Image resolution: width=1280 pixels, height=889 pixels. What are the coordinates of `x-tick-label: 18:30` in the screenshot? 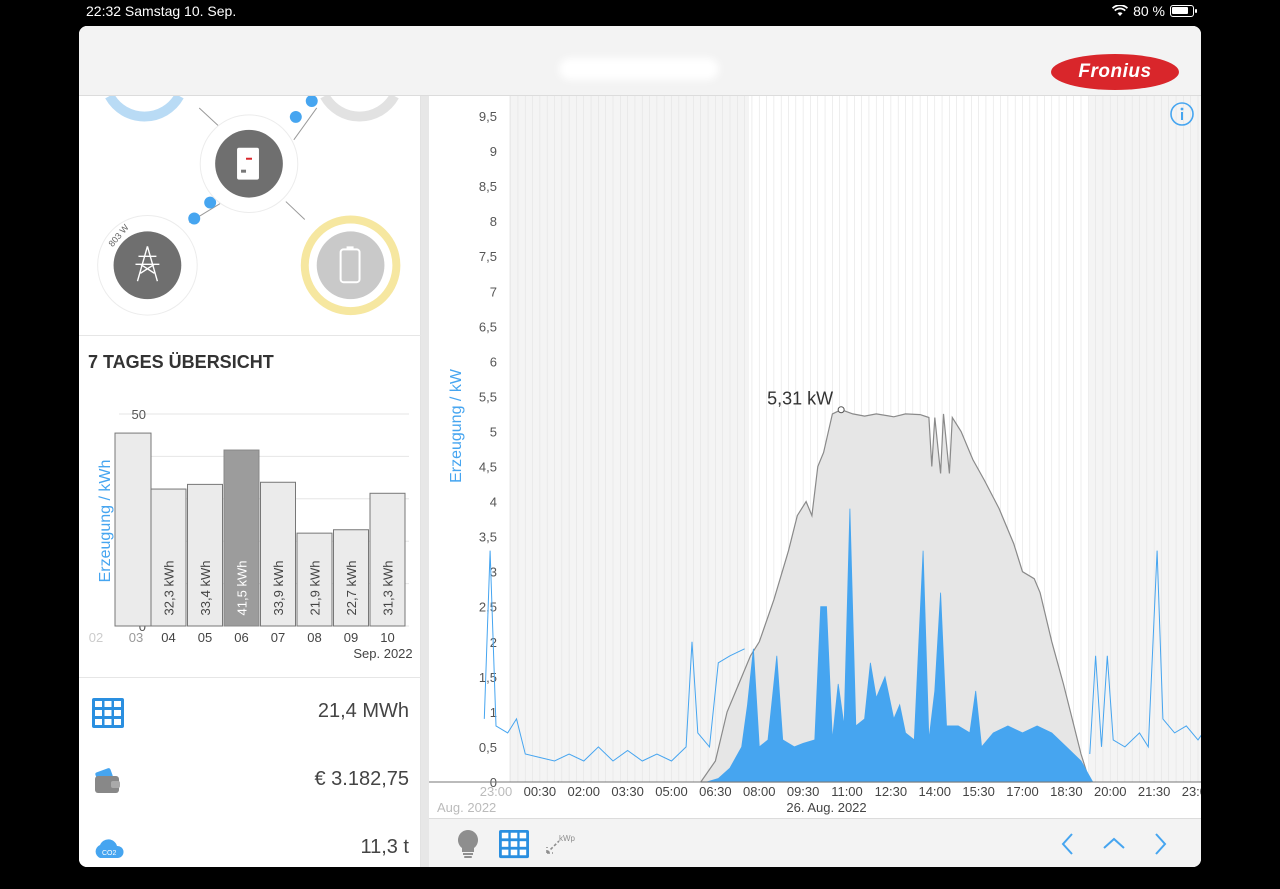 It's located at (1066, 791).